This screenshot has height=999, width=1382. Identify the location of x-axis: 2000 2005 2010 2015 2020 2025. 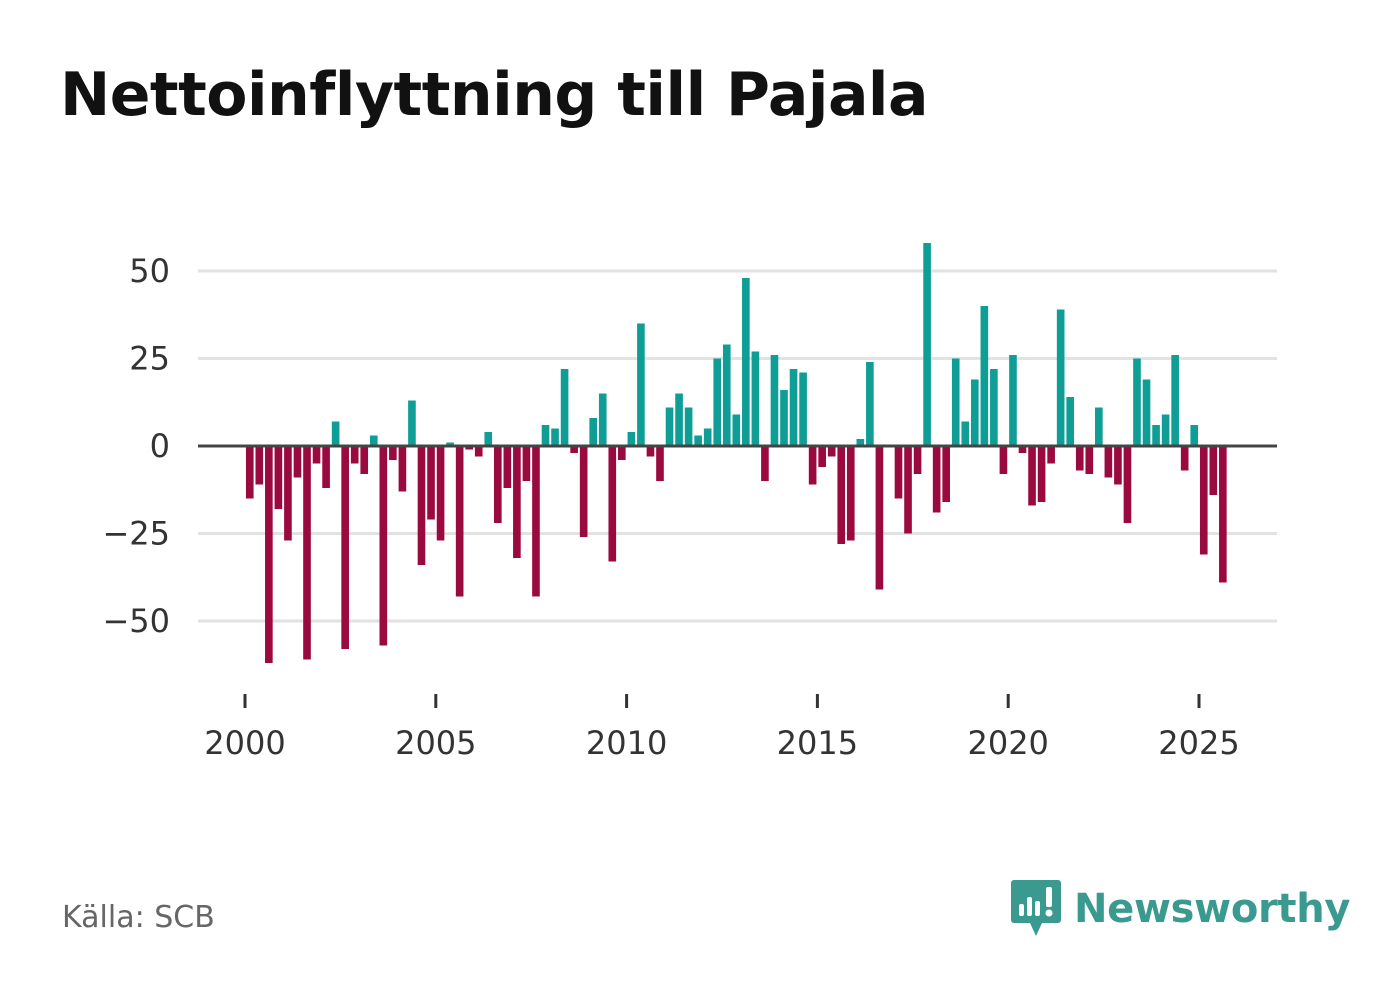
(722, 728).